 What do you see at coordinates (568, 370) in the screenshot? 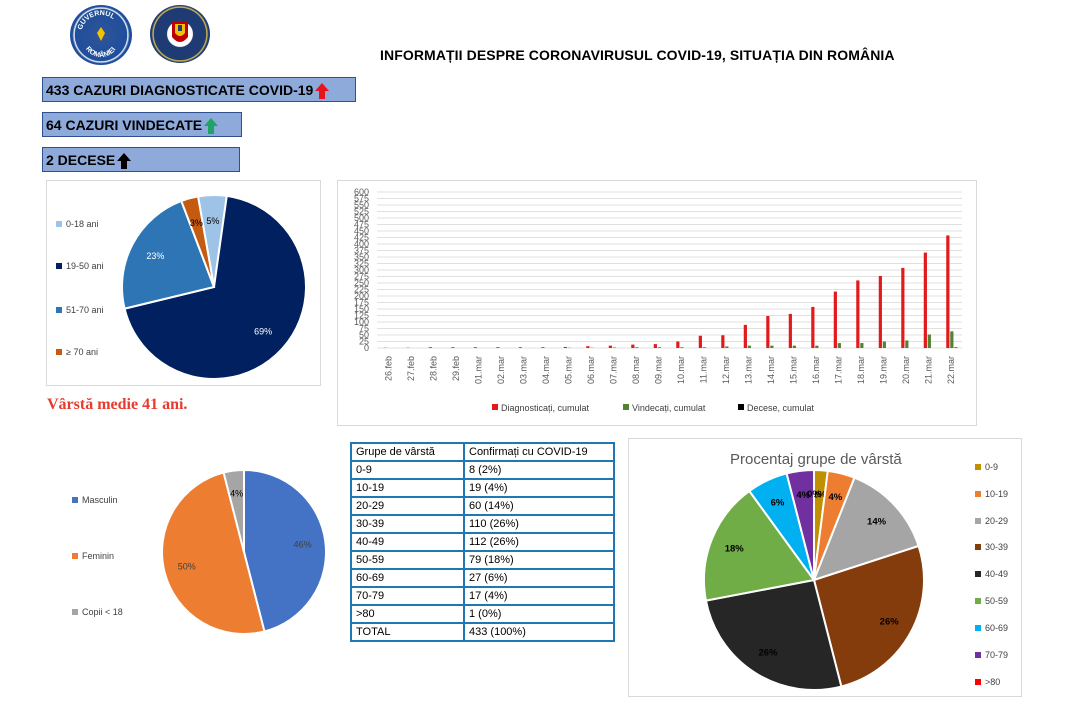
I see `x-tick-label-05-mar: 05.mar` at bounding box center [568, 370].